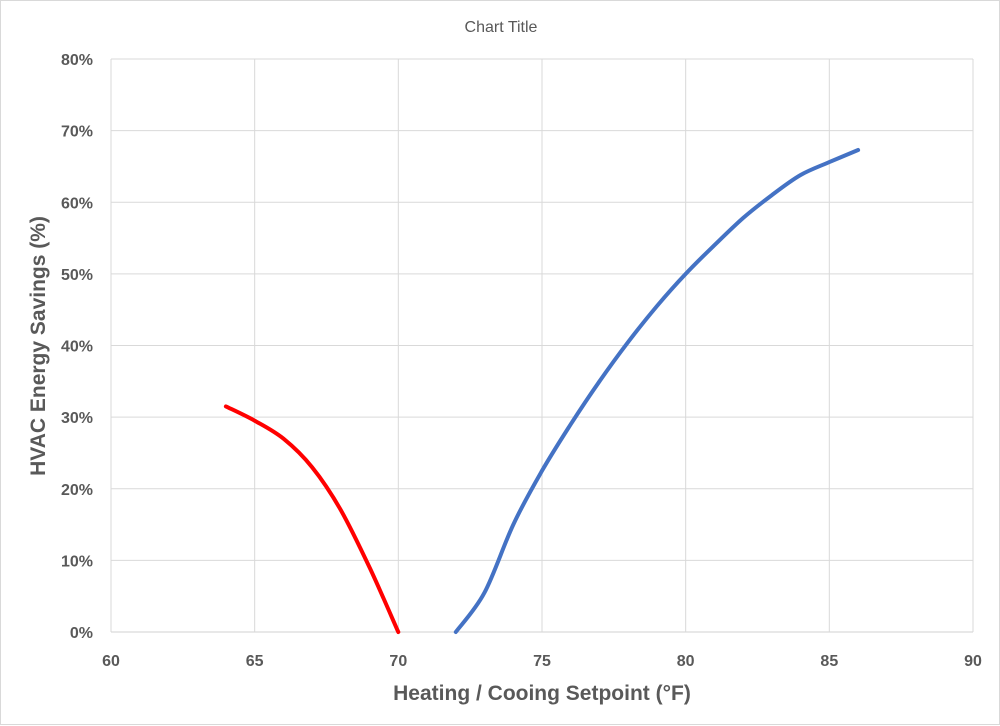  I want to click on heating-series-line, so click(312, 519).